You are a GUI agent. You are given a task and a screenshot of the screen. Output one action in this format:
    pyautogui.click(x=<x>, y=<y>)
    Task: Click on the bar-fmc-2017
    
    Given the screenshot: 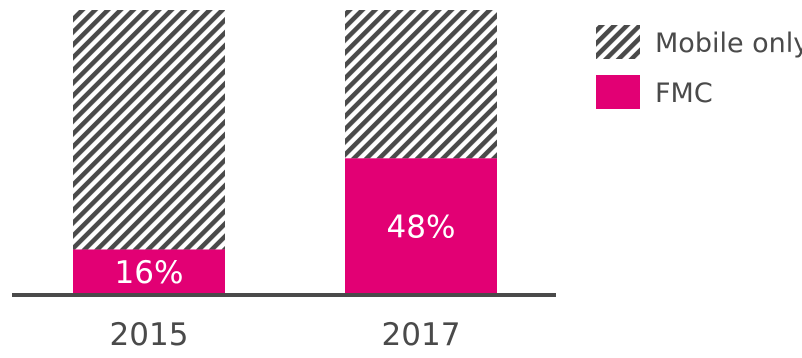 What is the action you would take?
    pyautogui.click(x=421, y=226)
    